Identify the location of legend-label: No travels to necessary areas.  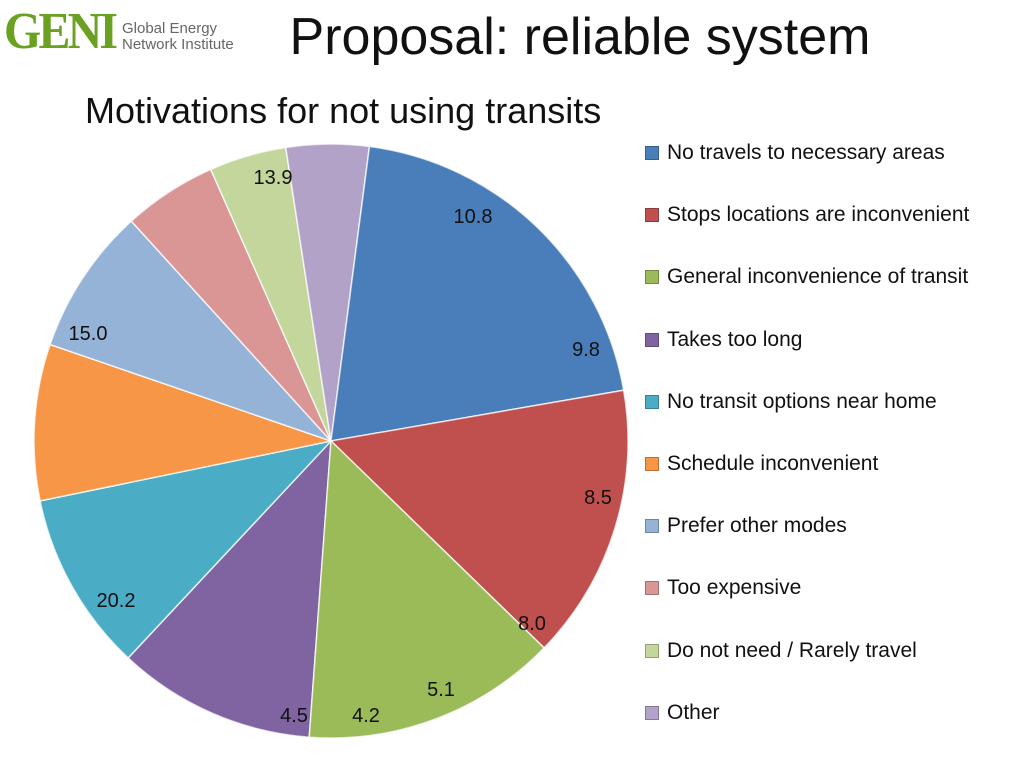
(806, 152).